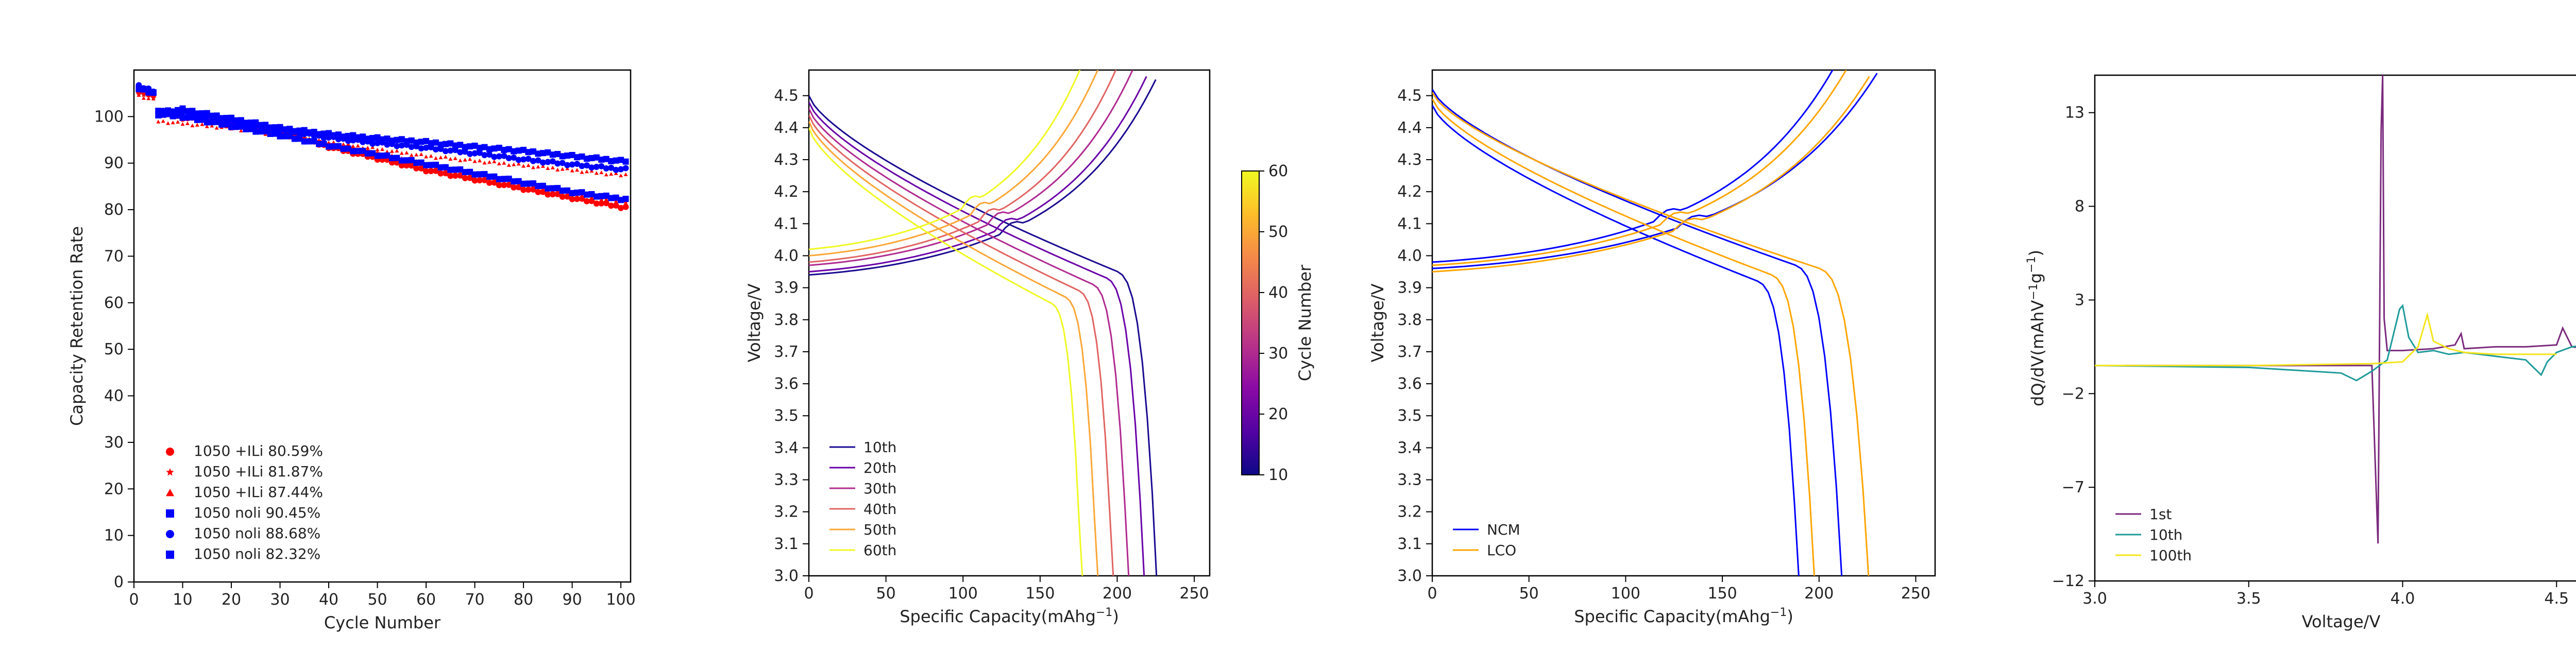 This screenshot has height=651, width=2576. I want to click on cycles-ytick-label: 3.3, so click(786, 480).